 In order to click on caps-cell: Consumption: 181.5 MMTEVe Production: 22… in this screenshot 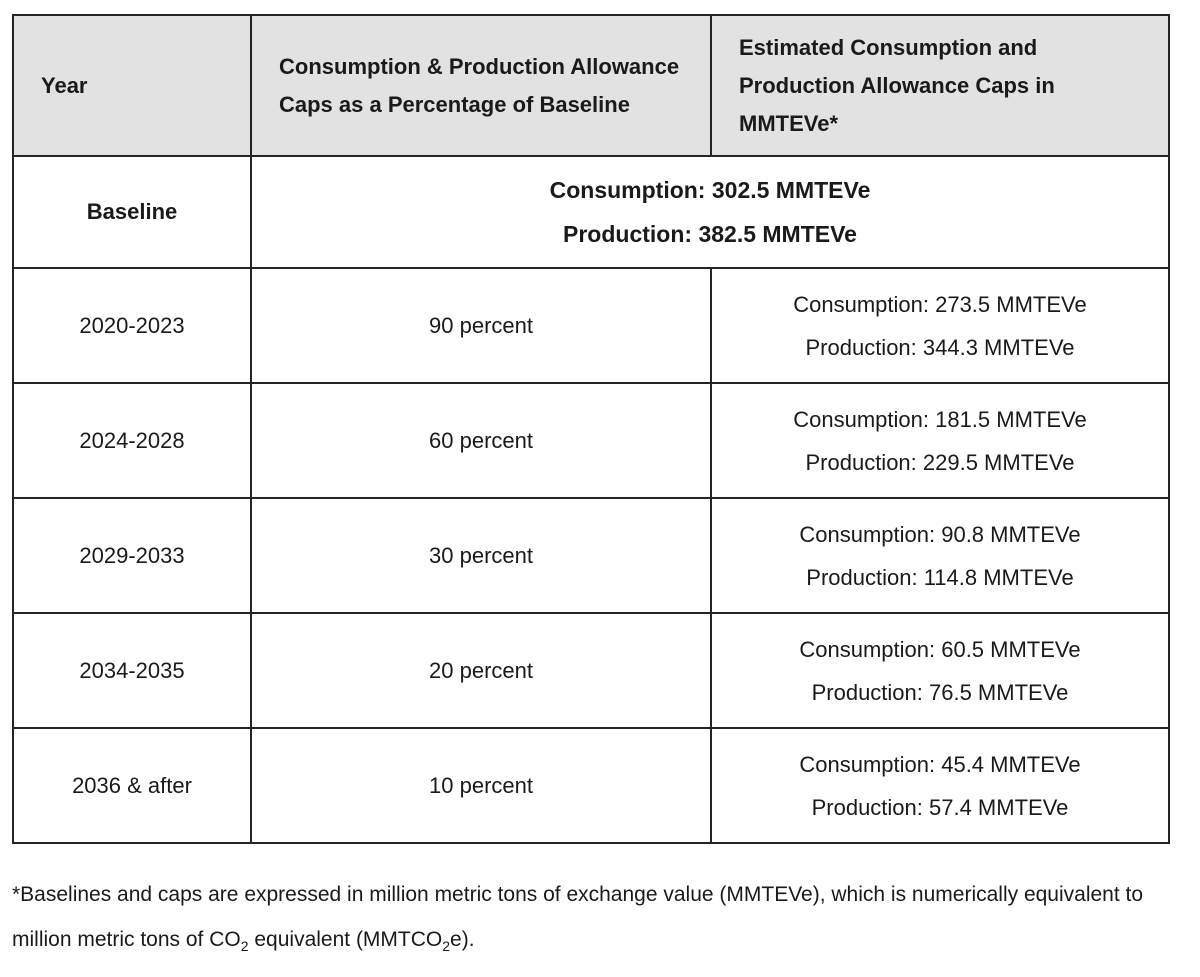, I will do `click(940, 440)`.